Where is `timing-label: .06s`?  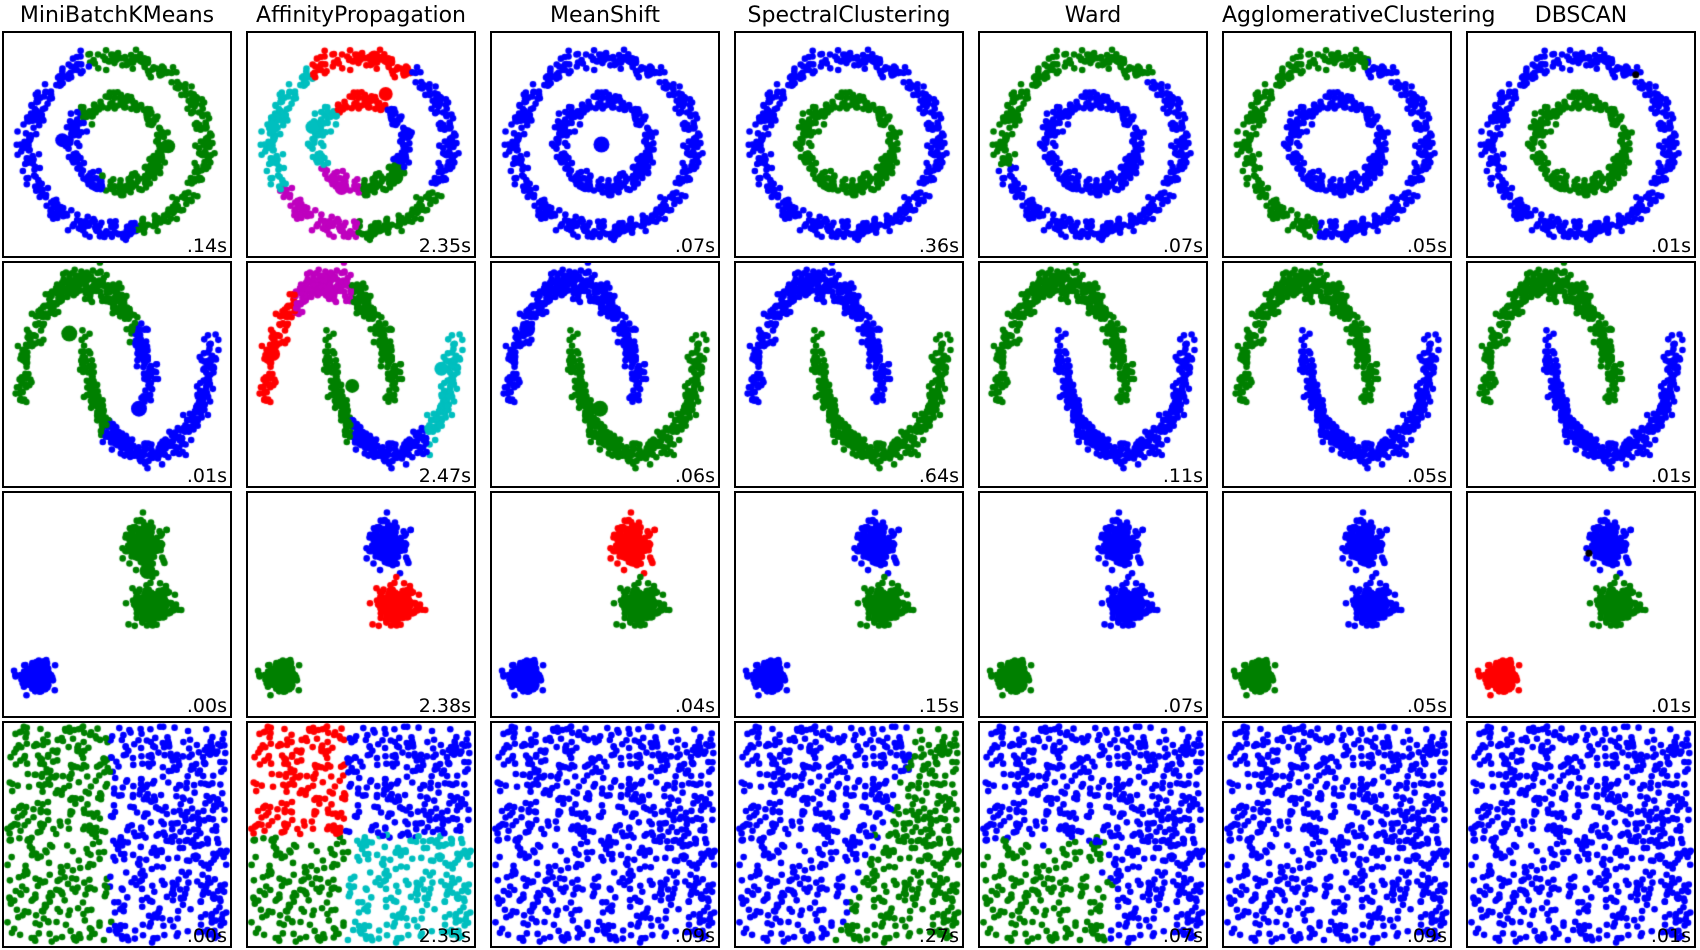
timing-label: .06s is located at coordinates (694, 476).